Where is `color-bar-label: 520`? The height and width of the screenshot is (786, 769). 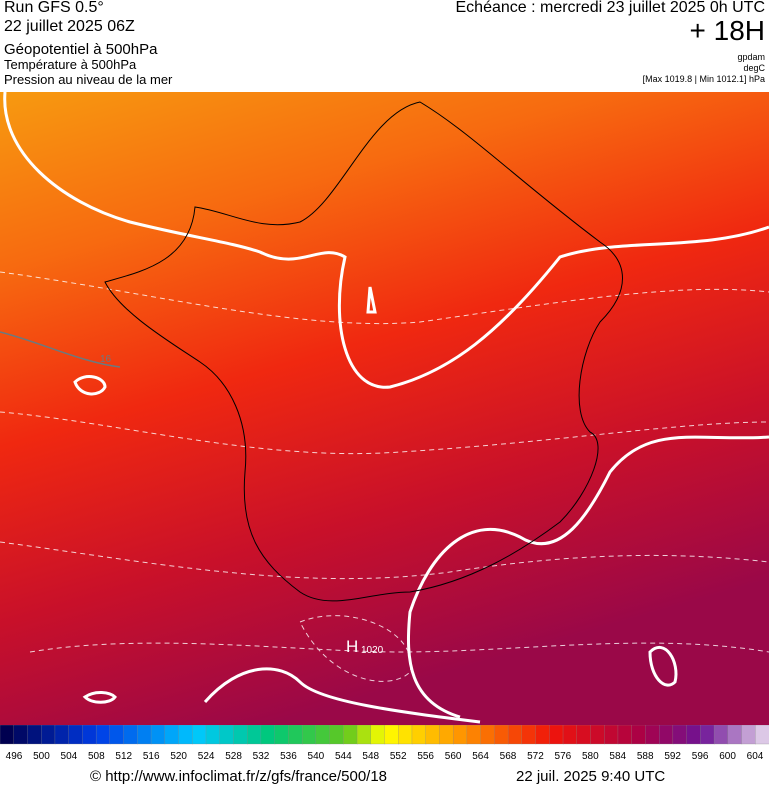 color-bar-label: 520 is located at coordinates (178, 756).